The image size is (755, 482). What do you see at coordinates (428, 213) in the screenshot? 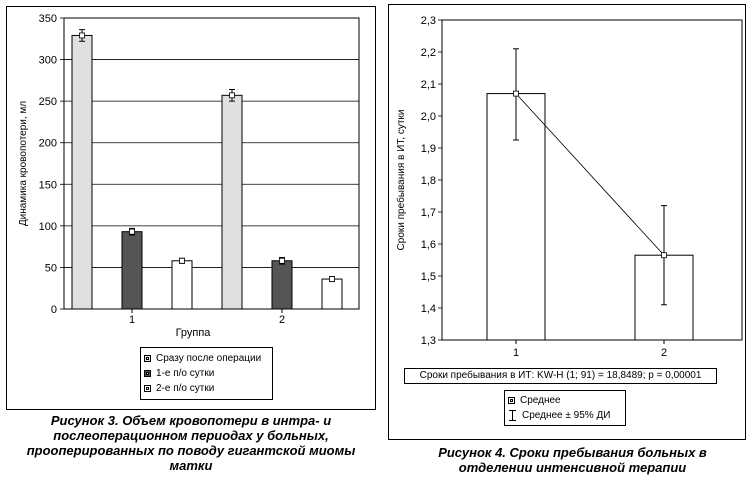
I see `y-tick-label: 1,7` at bounding box center [428, 213].